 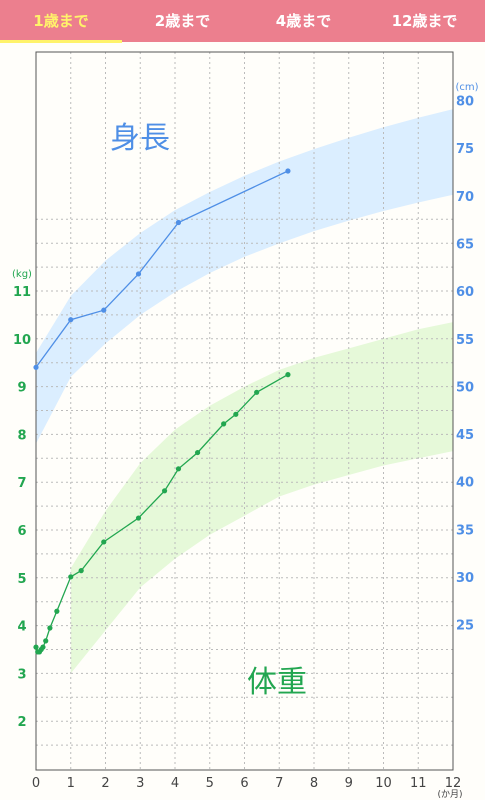 I want to click on height-tick-label: 40, so click(x=465, y=483).